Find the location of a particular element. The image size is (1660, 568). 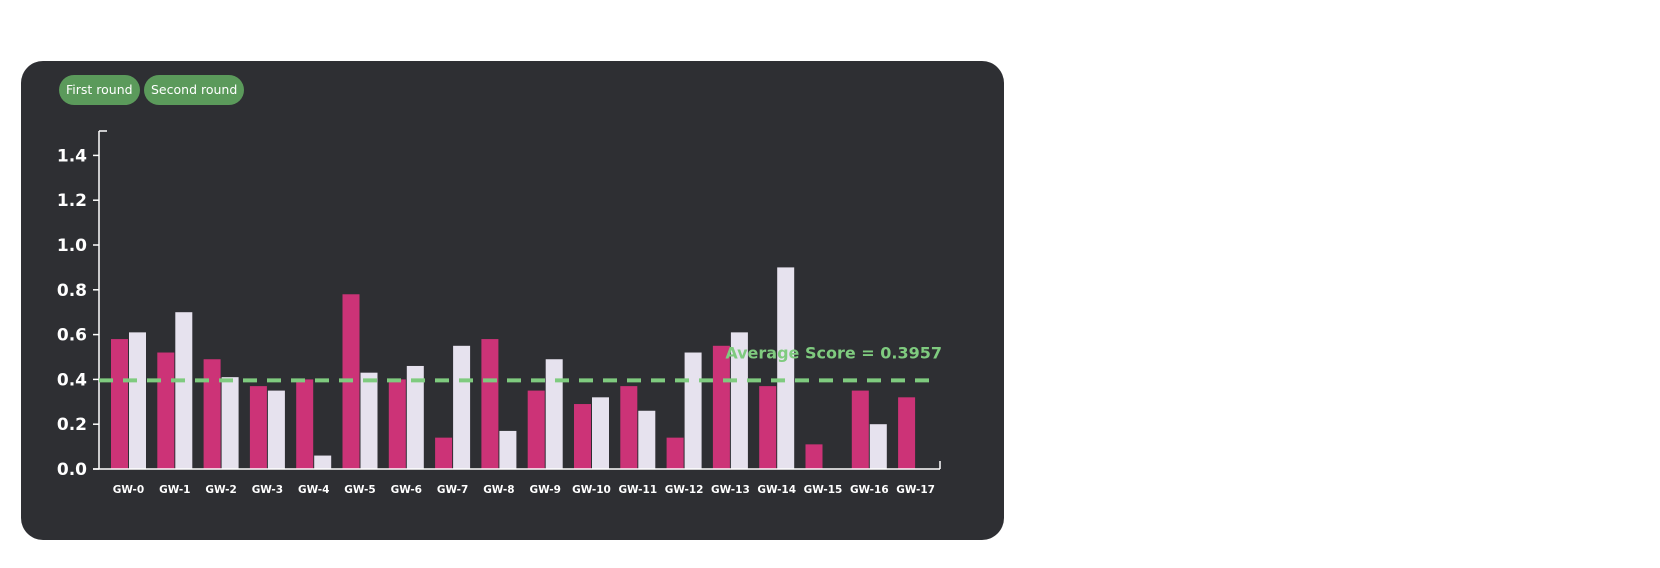

x-tick-label: GW-15 is located at coordinates (823, 490).